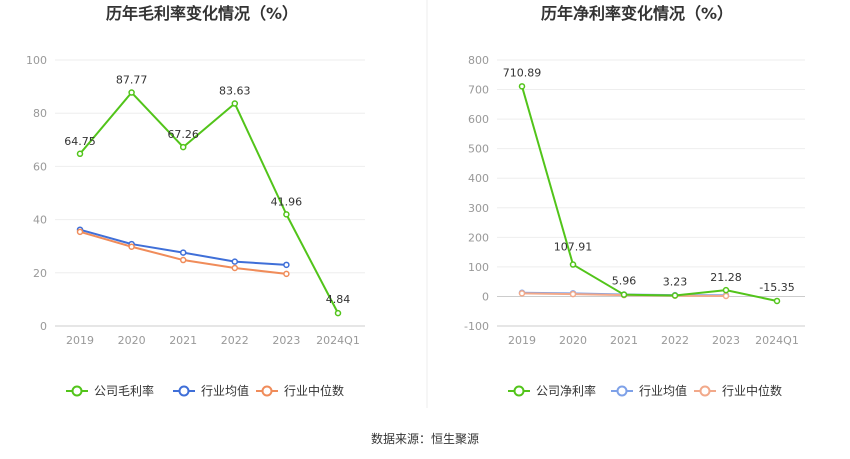 This screenshot has width=850, height=459. What do you see at coordinates (36, 193) in the screenshot?
I see `gross-margin-y-axis: 0 20 40 60 80 100` at bounding box center [36, 193].